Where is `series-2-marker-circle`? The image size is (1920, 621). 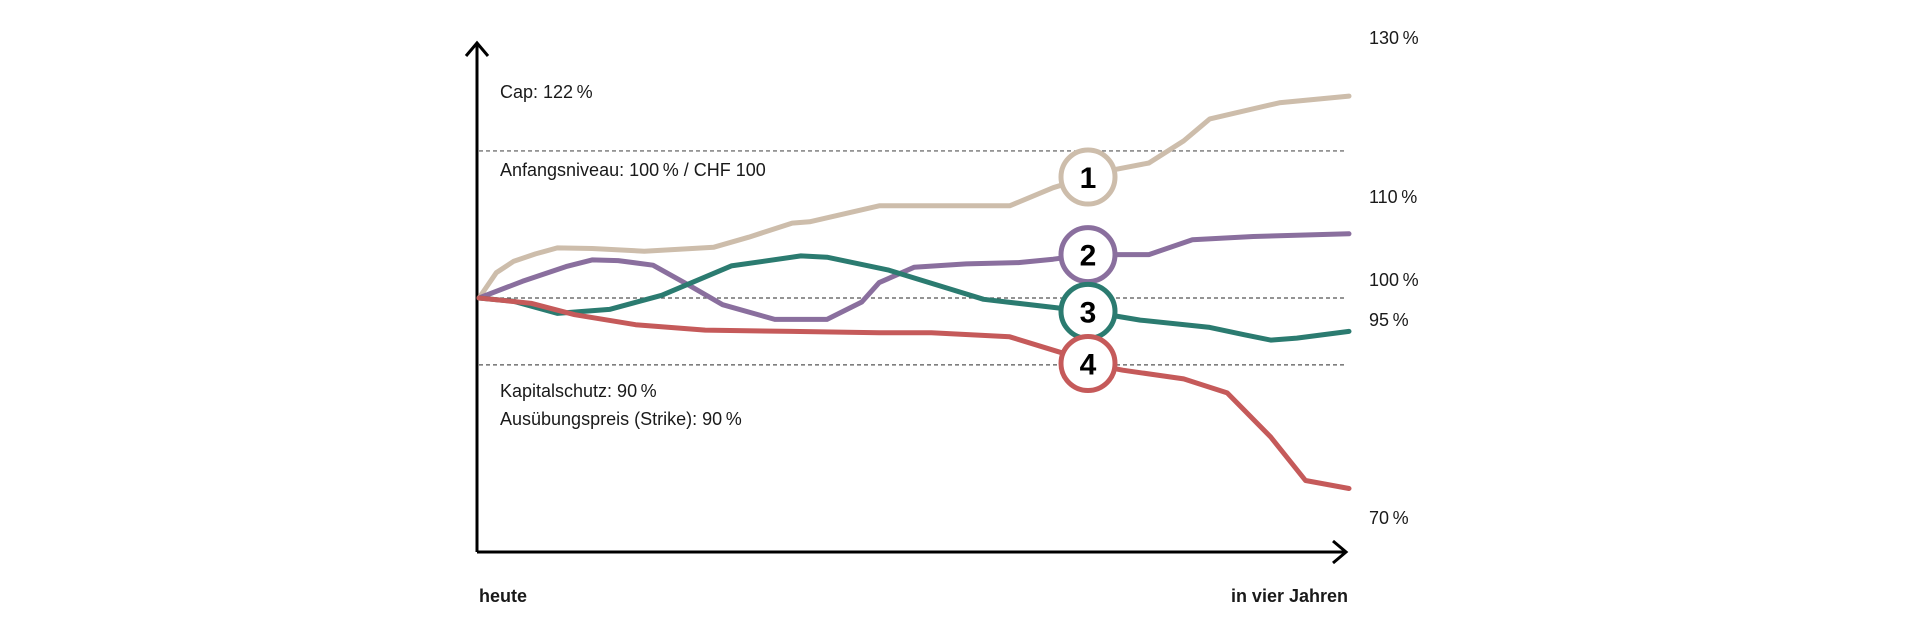 series-2-marker-circle is located at coordinates (1088, 255).